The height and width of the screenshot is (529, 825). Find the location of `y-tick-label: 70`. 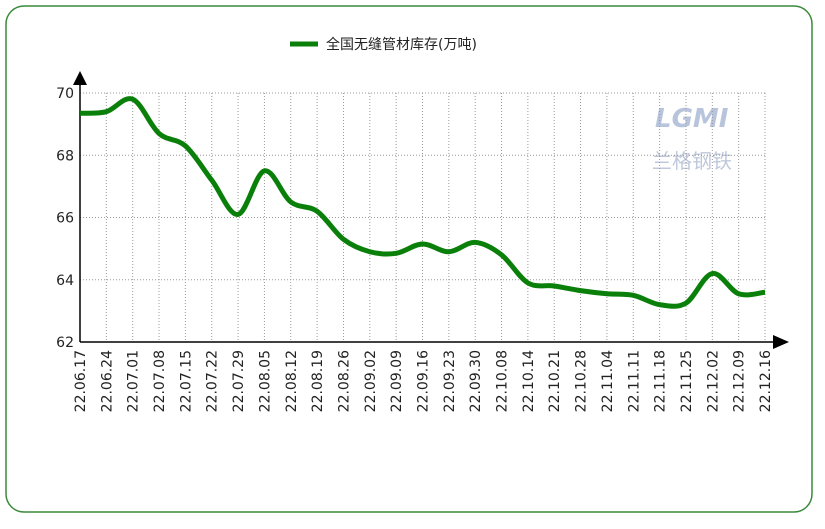

y-tick-label: 70 is located at coordinates (65, 94).